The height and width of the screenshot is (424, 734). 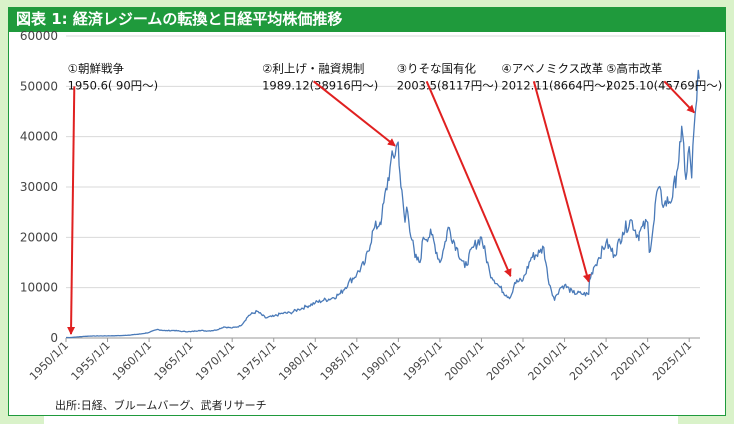 I want to click on x-tick-label: 1995/1/1, so click(x=423, y=361).